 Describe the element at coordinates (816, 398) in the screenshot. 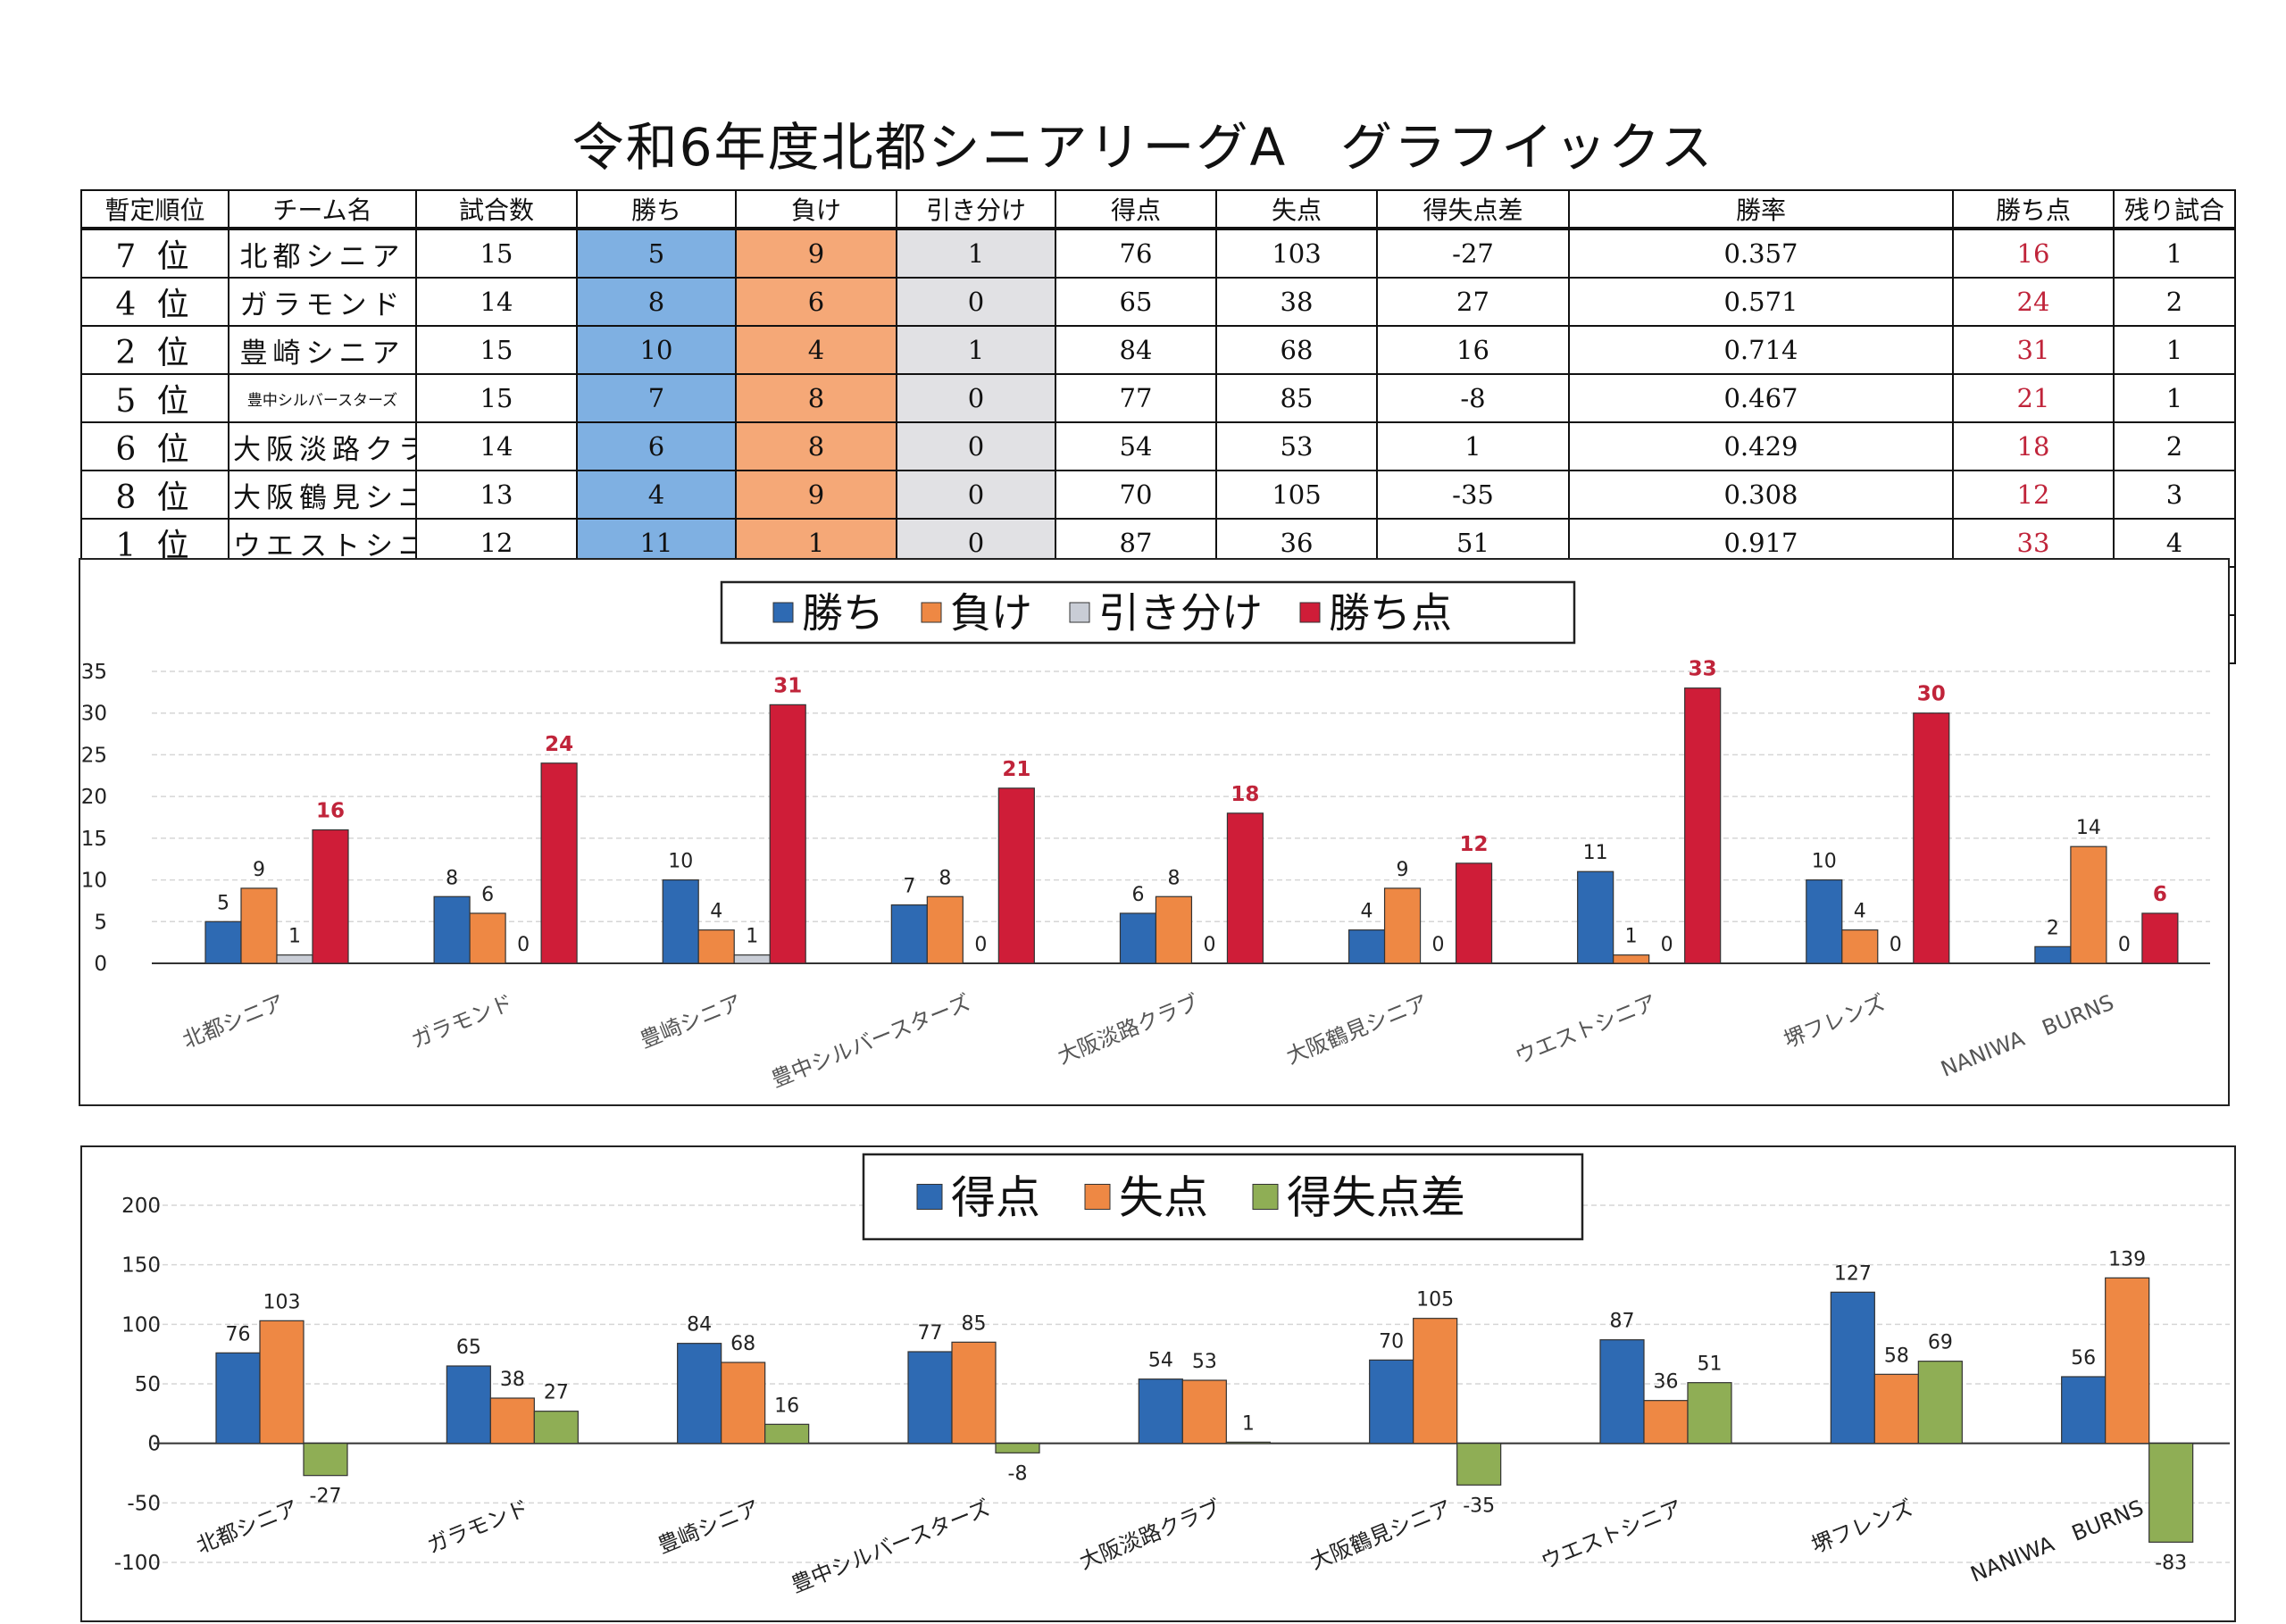

I see `cell-loss: 8` at that location.